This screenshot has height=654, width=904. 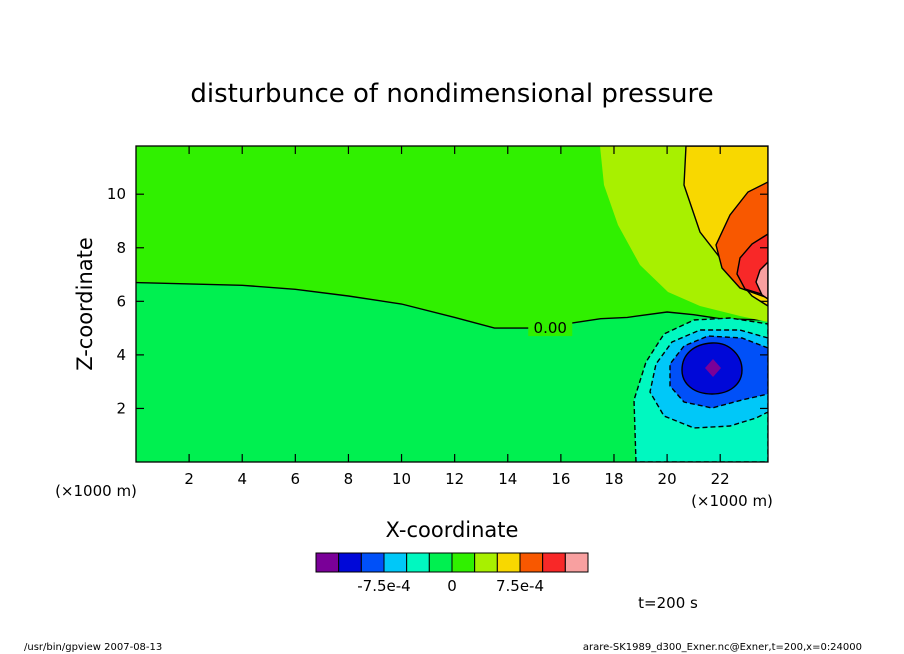 I want to click on x-tick-label: 6, so click(x=296, y=479).